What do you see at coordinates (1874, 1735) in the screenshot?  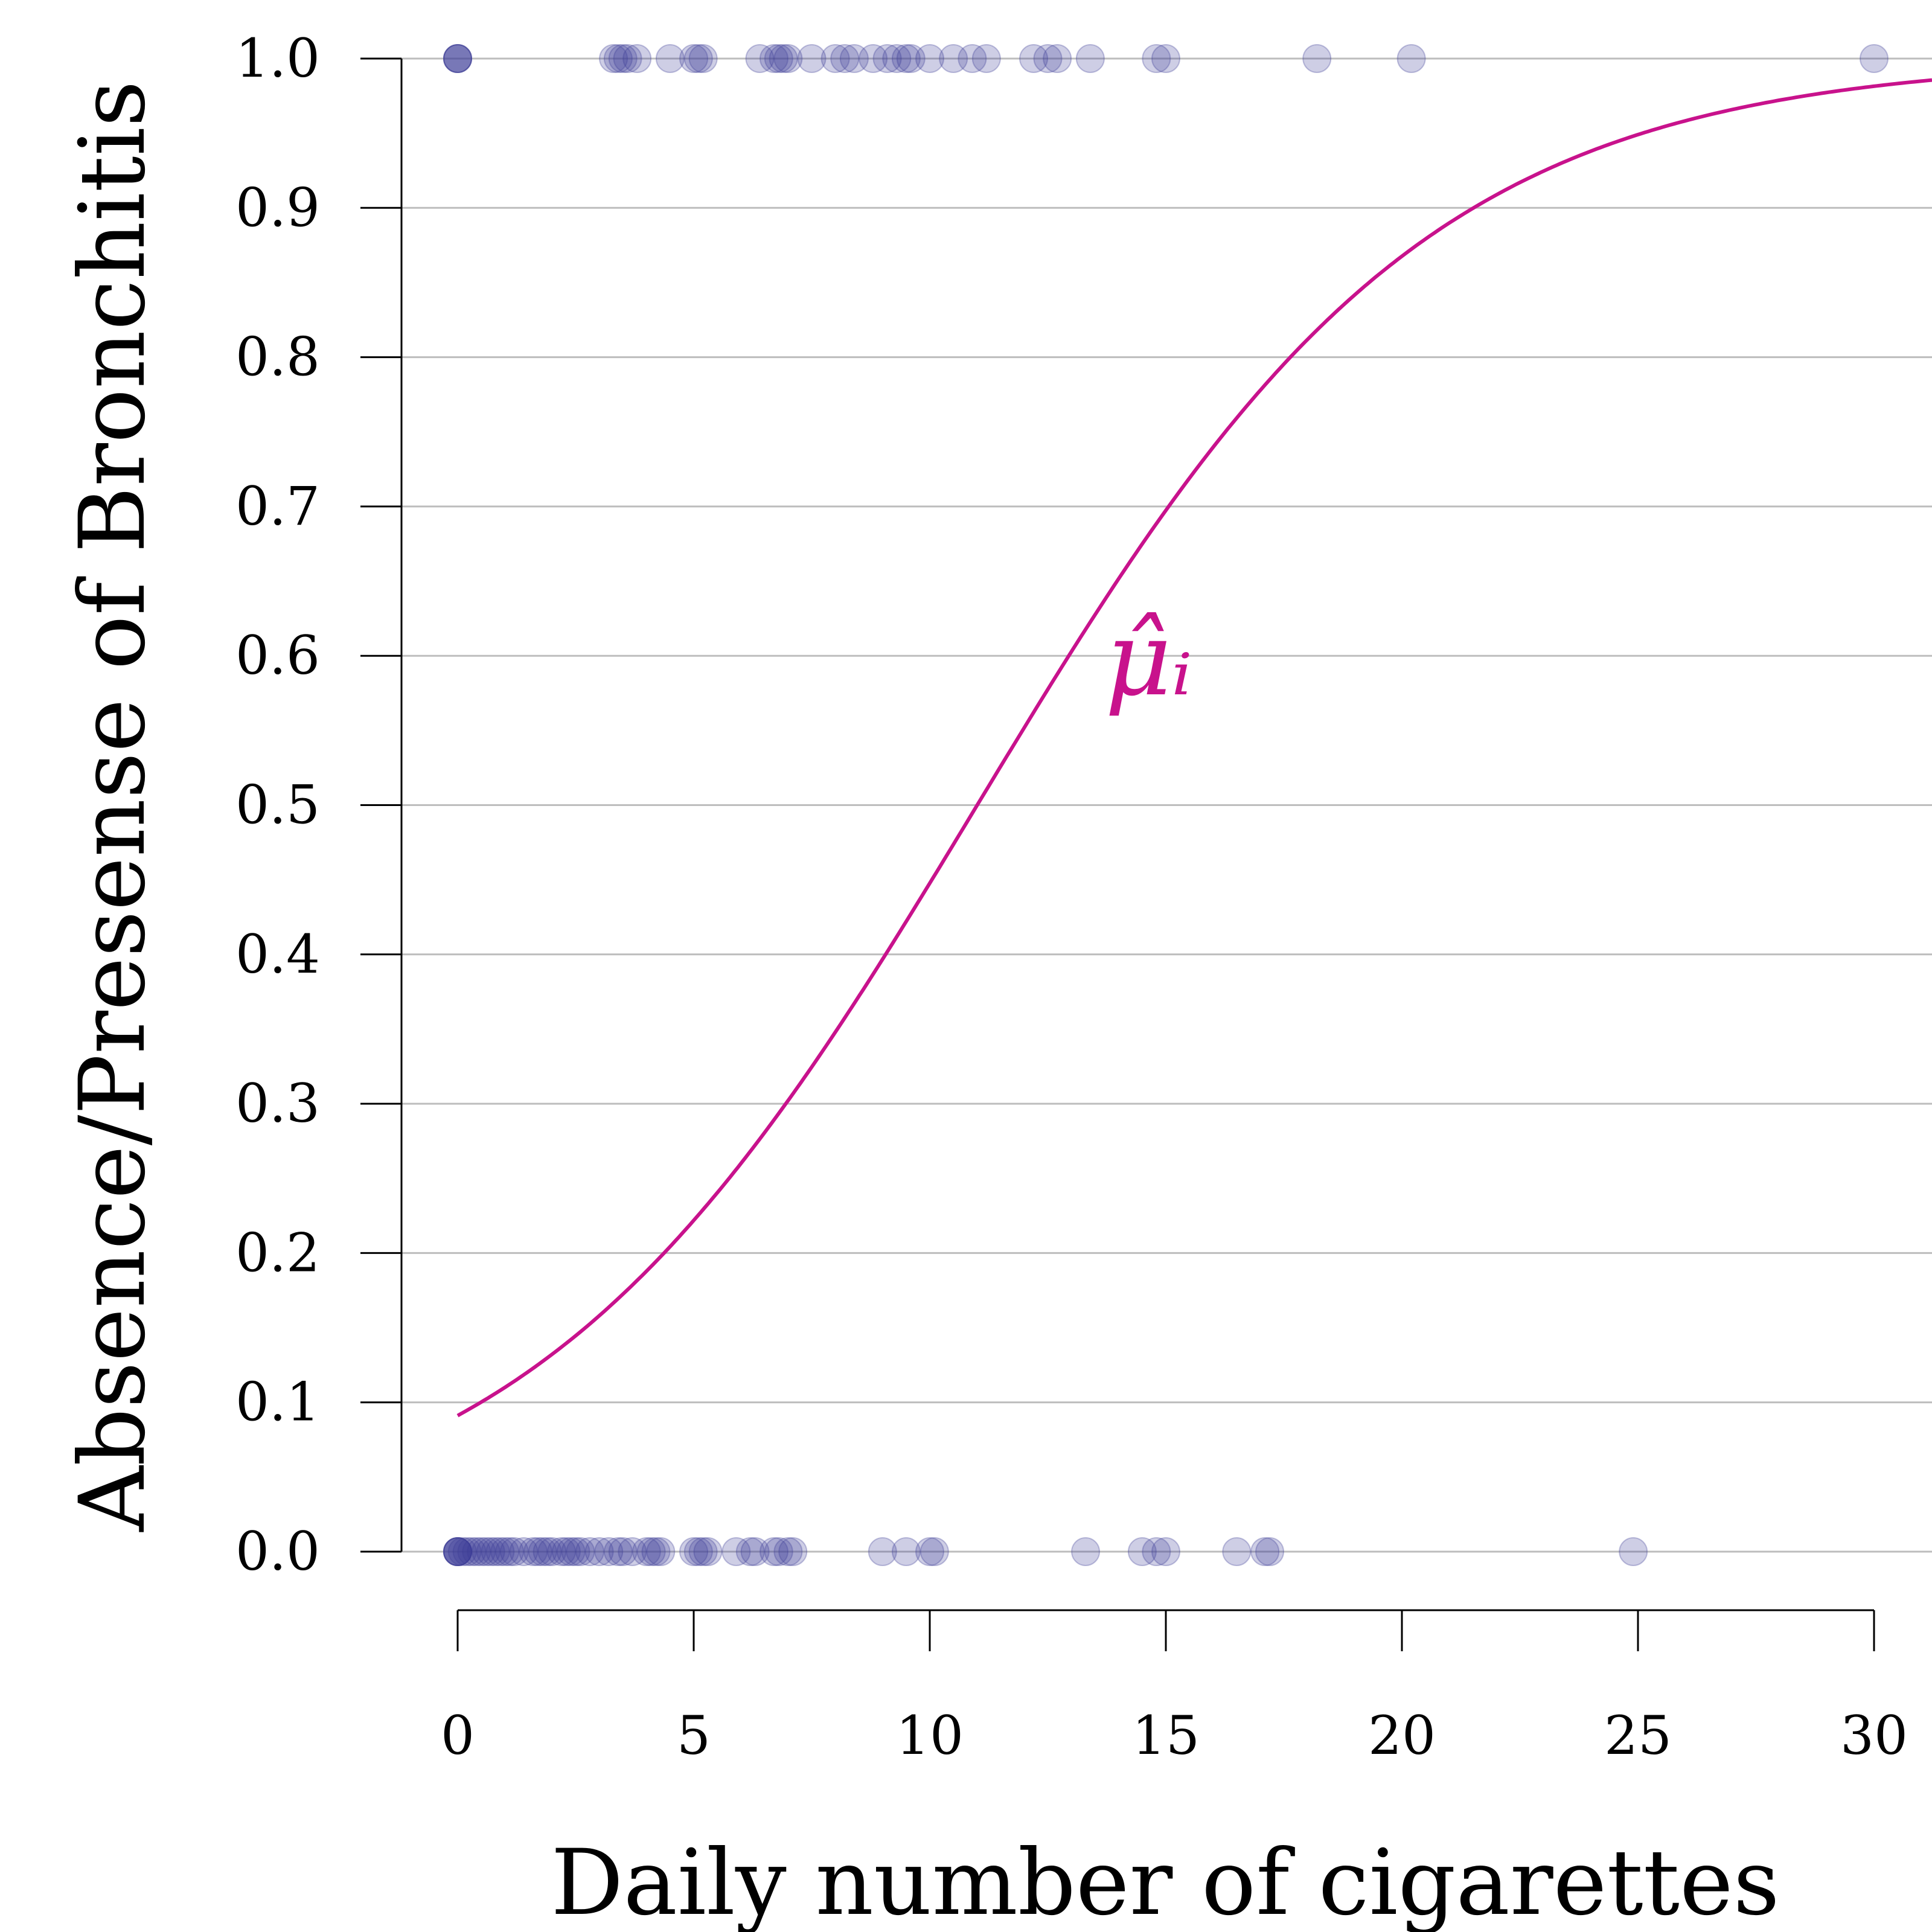 I see `x-tick-label: 30` at bounding box center [1874, 1735].